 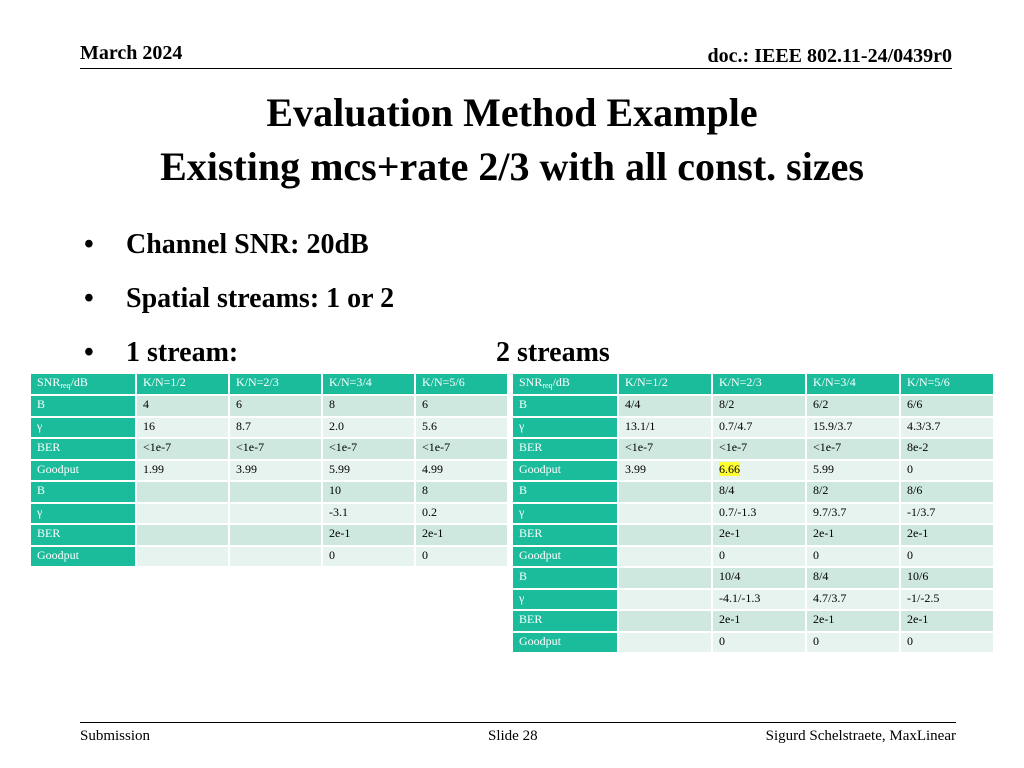 I want to click on cell-value: 4.99, so click(x=432, y=468).